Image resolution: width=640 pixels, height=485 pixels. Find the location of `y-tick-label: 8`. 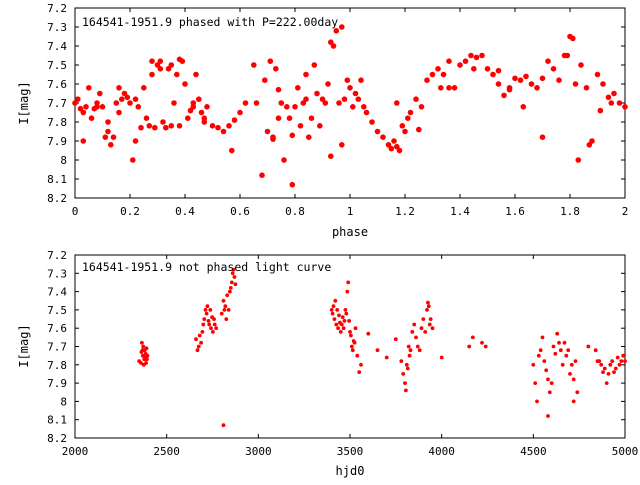

y-tick-label: 8 is located at coordinates (63, 160).